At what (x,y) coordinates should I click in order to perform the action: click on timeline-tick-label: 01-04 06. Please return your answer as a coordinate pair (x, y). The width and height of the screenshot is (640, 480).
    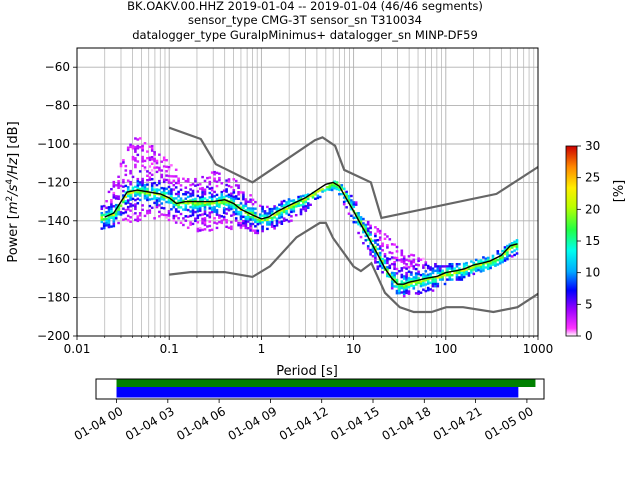
    Looking at the image, I should click on (201, 423).